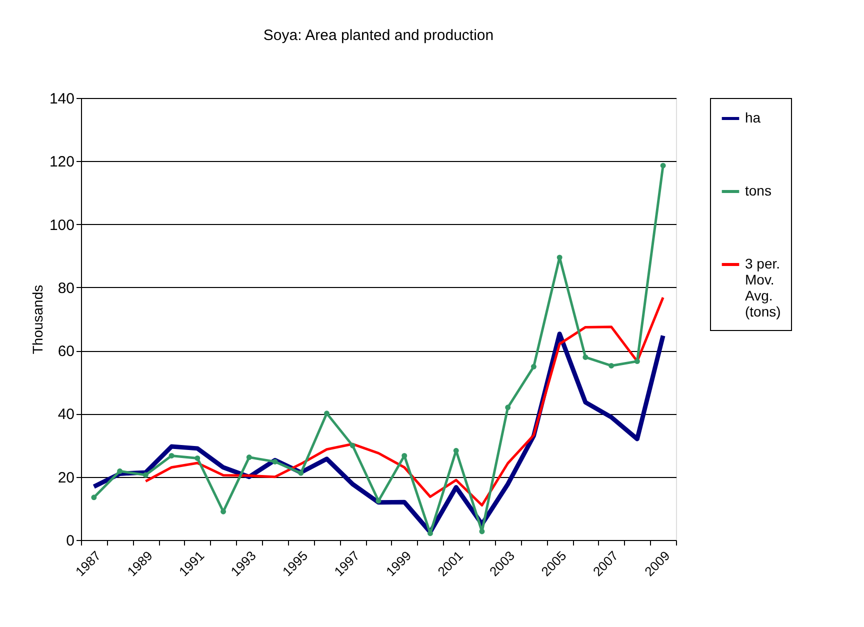 The image size is (864, 627). Describe the element at coordinates (753, 118) in the screenshot. I see `legend-label: ha` at that location.